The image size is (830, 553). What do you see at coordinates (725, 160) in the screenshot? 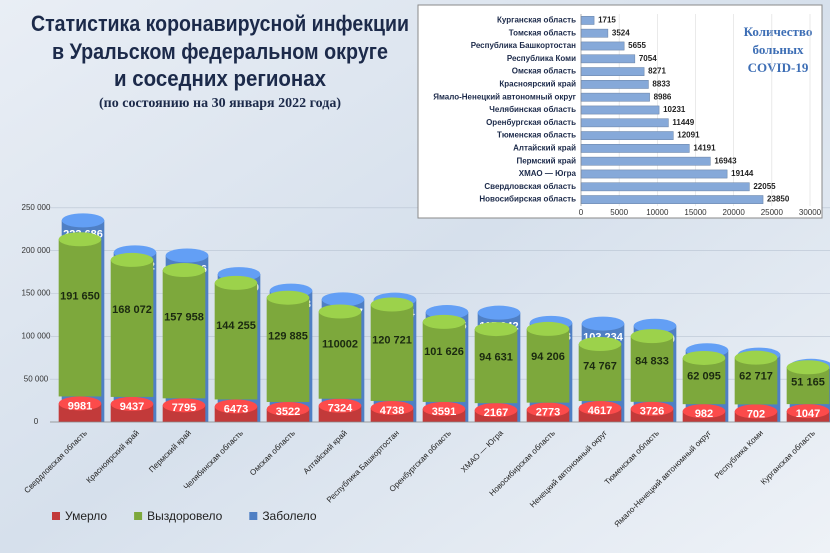
I see `value-label: 16943` at bounding box center [725, 160].